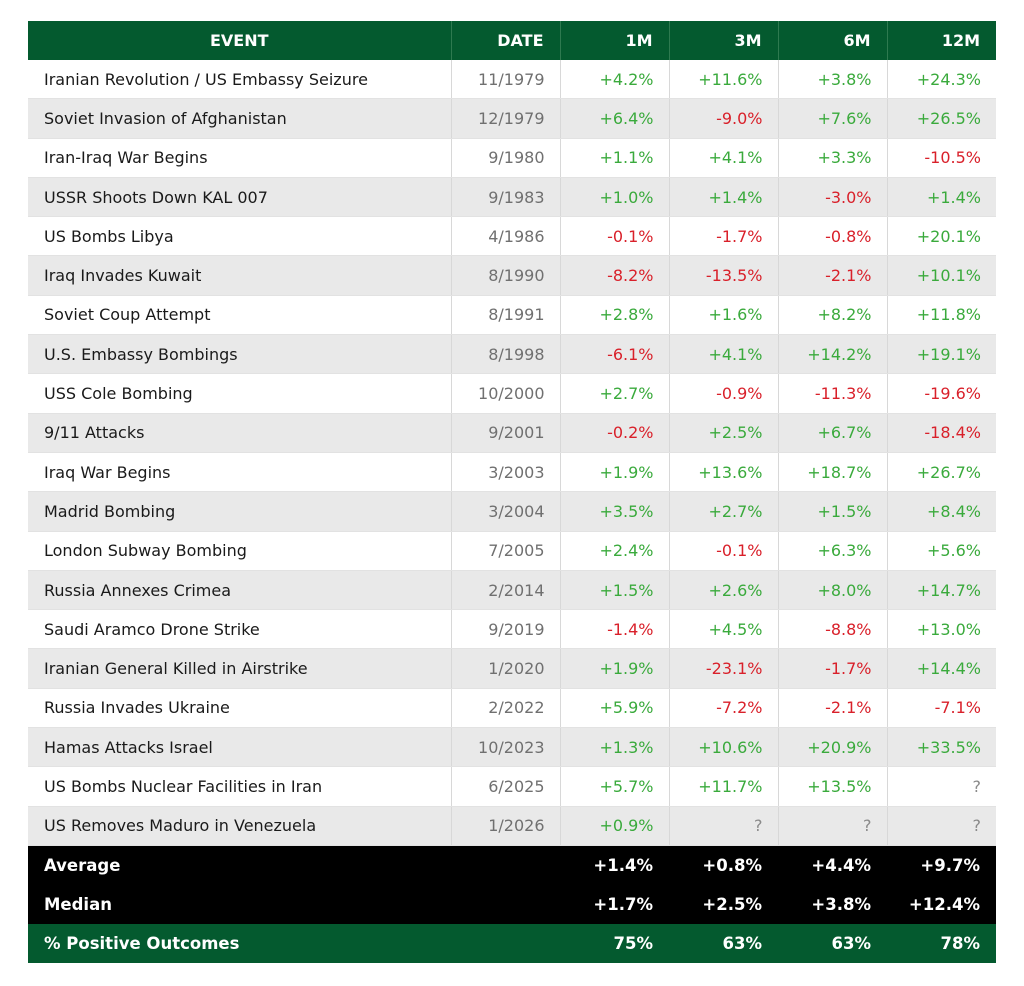 The height and width of the screenshot is (986, 1024). What do you see at coordinates (506, 747) in the screenshot?
I see `event-date-cell: 10/2023` at bounding box center [506, 747].